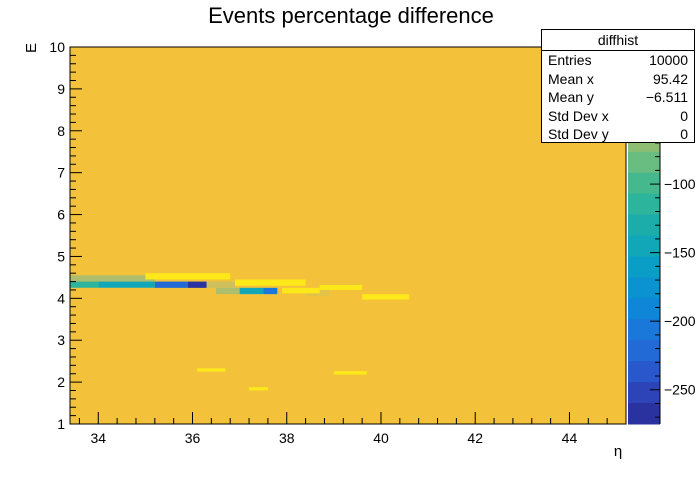  Describe the element at coordinates (570, 438) in the screenshot. I see `x-tick-label: 44` at that location.